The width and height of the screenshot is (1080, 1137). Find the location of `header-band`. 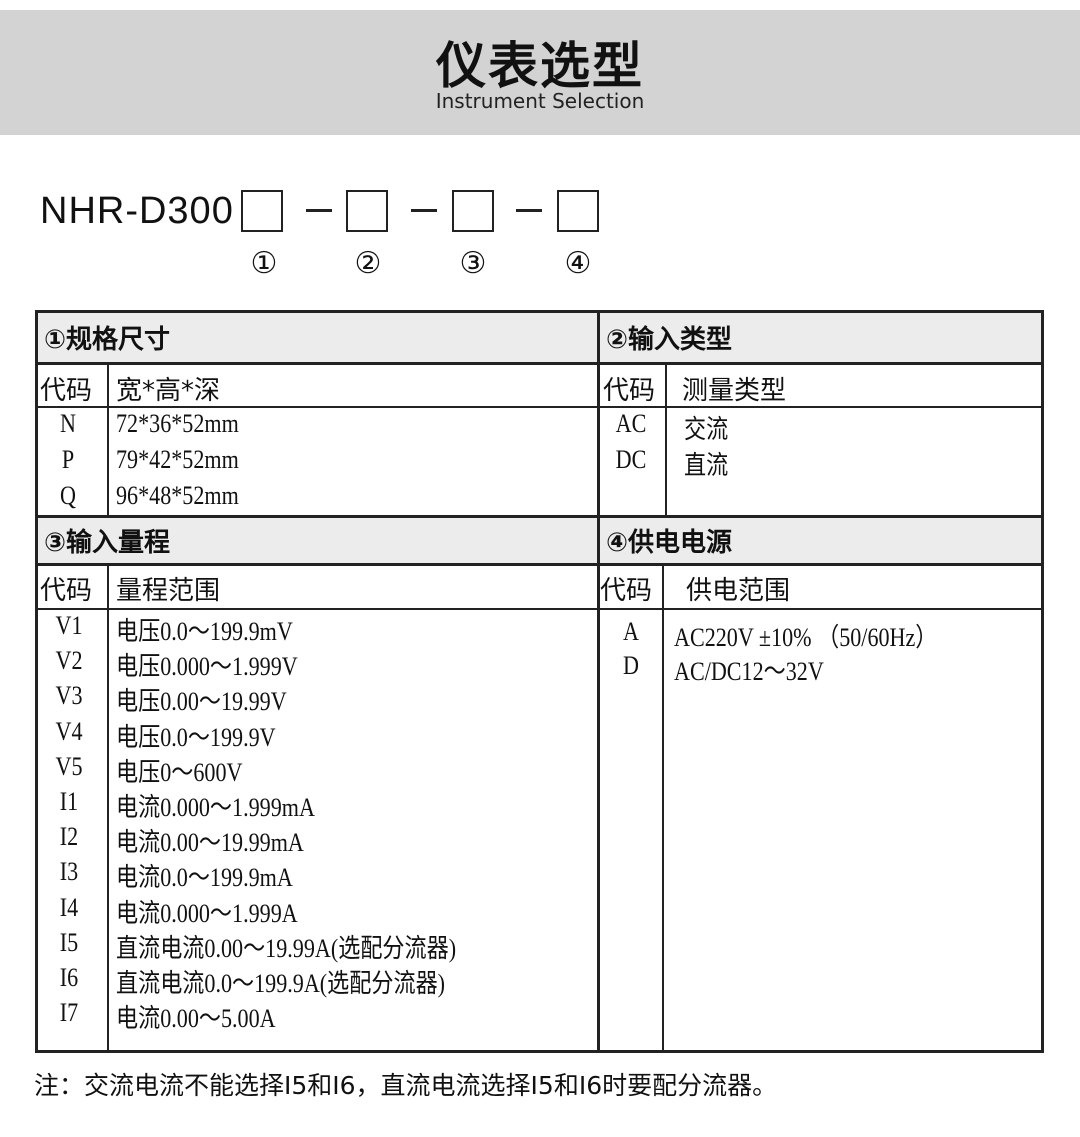

header-band is located at coordinates (540, 72).